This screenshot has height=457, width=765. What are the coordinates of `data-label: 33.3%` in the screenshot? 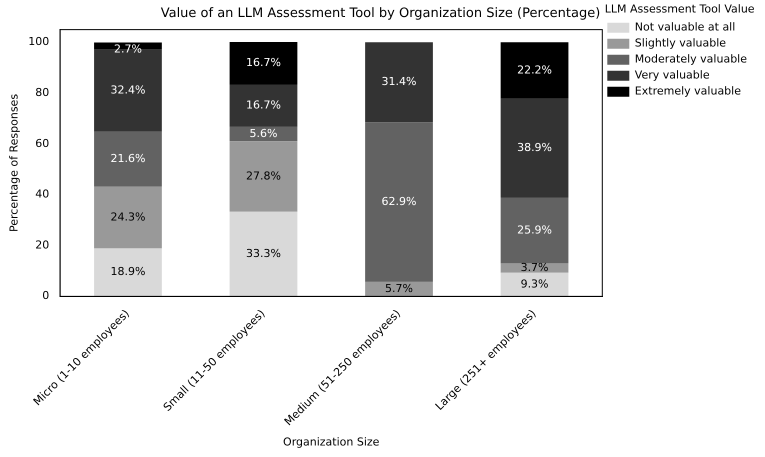 It's located at (263, 253).